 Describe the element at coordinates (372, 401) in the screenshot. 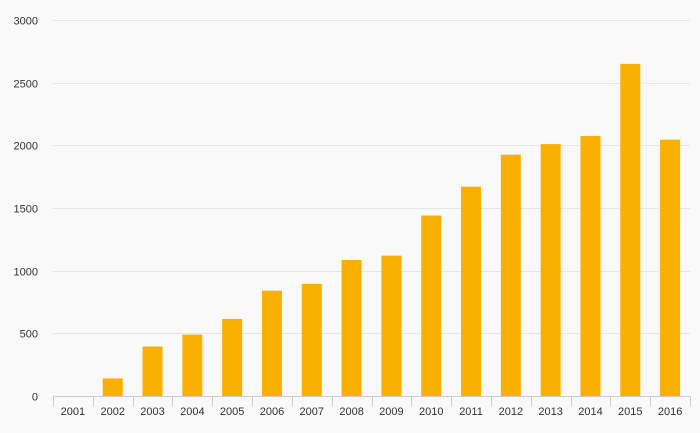

I see `x-axis` at that location.